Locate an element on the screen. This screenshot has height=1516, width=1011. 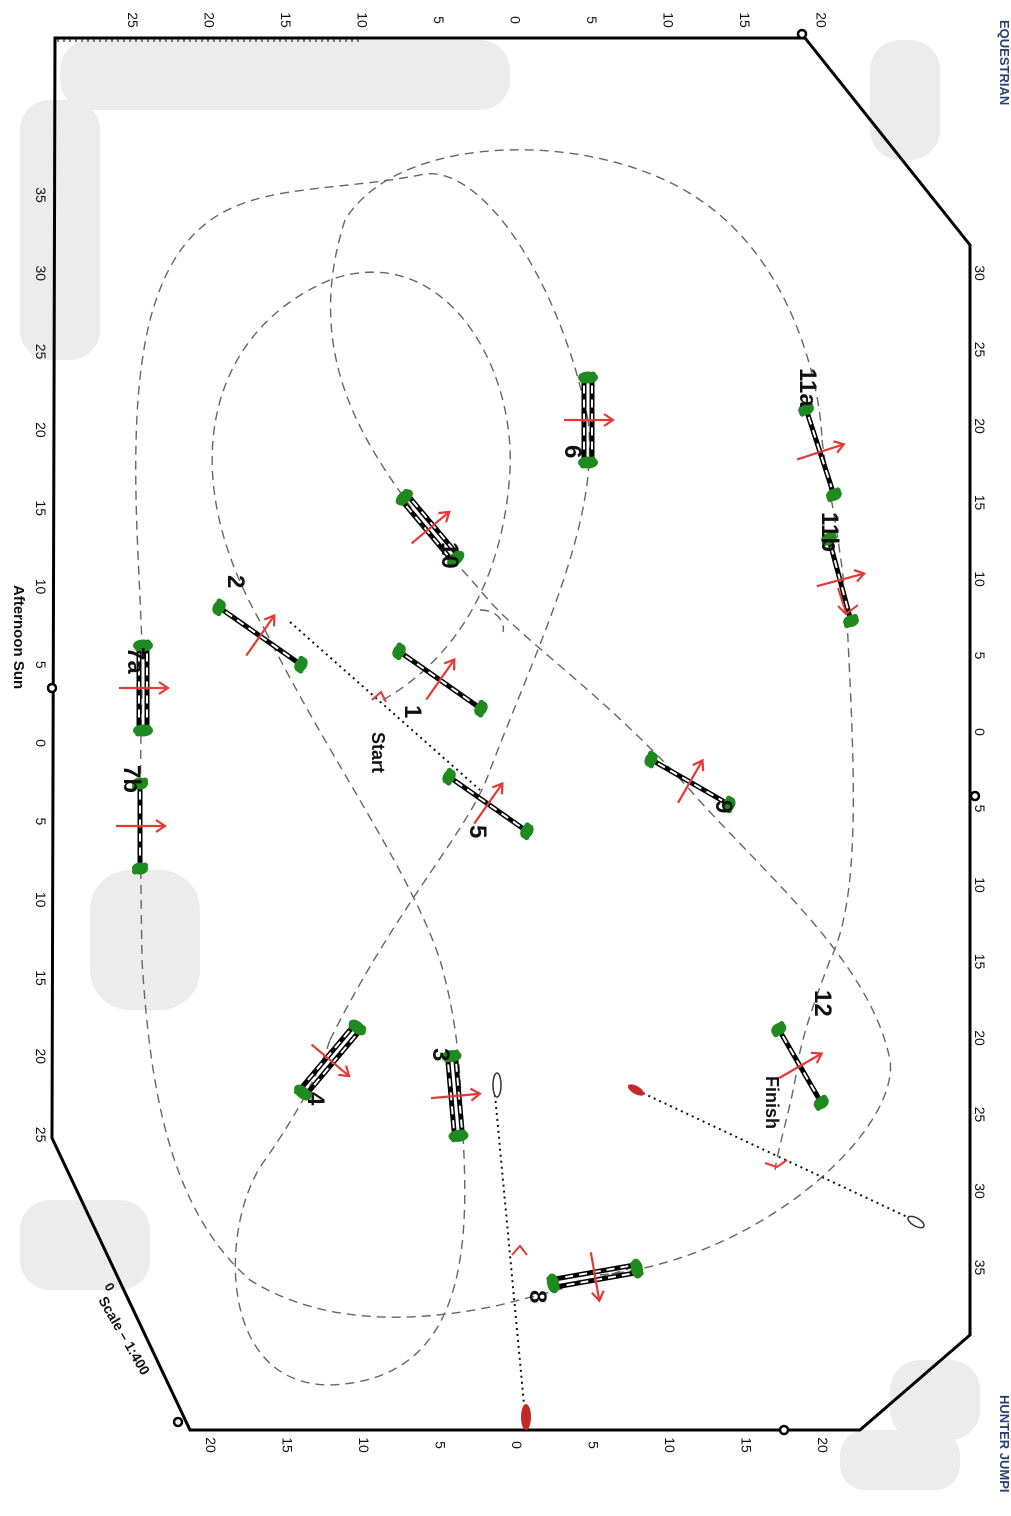
jump-number-label: 11b is located at coordinates (829, 532).